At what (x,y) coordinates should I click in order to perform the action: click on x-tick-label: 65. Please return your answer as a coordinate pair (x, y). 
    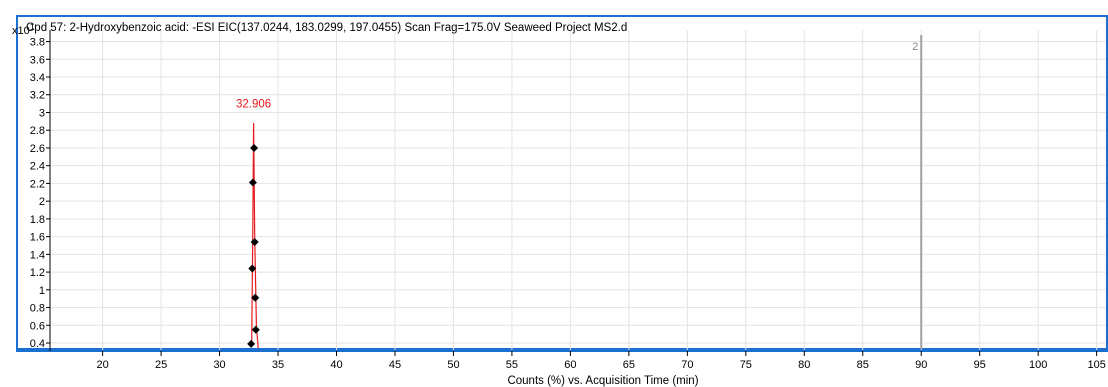
    Looking at the image, I should click on (629, 365).